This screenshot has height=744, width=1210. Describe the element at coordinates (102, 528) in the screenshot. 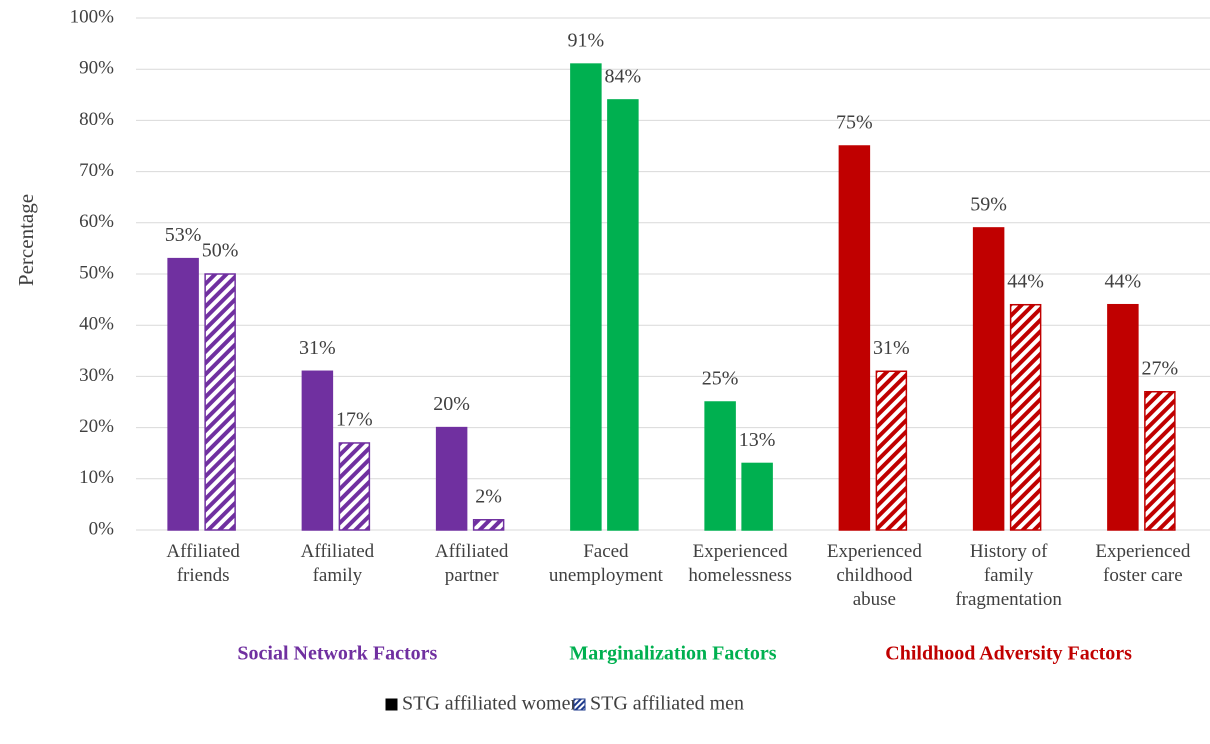

I see `y-tick-label: 0%` at that location.